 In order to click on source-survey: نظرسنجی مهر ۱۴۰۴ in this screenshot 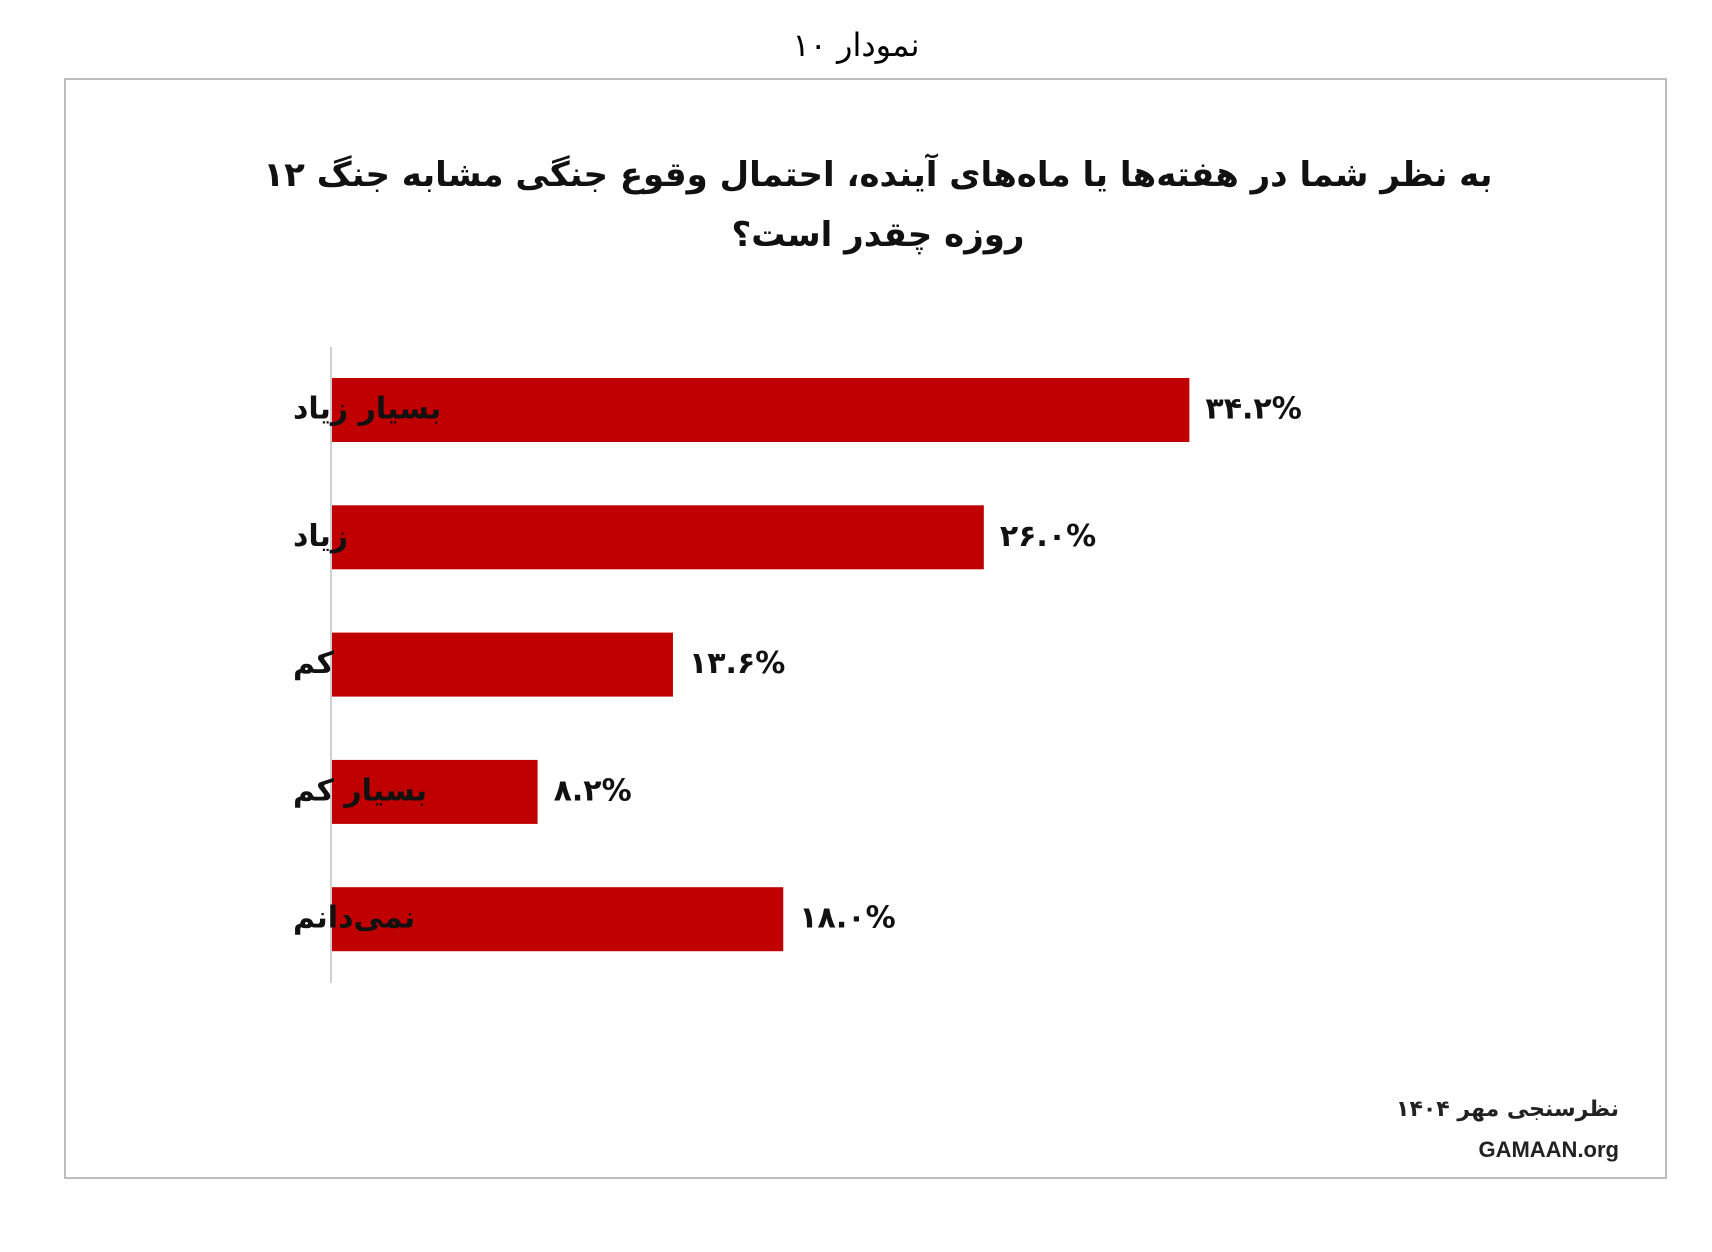, I will do `click(1507, 1109)`.